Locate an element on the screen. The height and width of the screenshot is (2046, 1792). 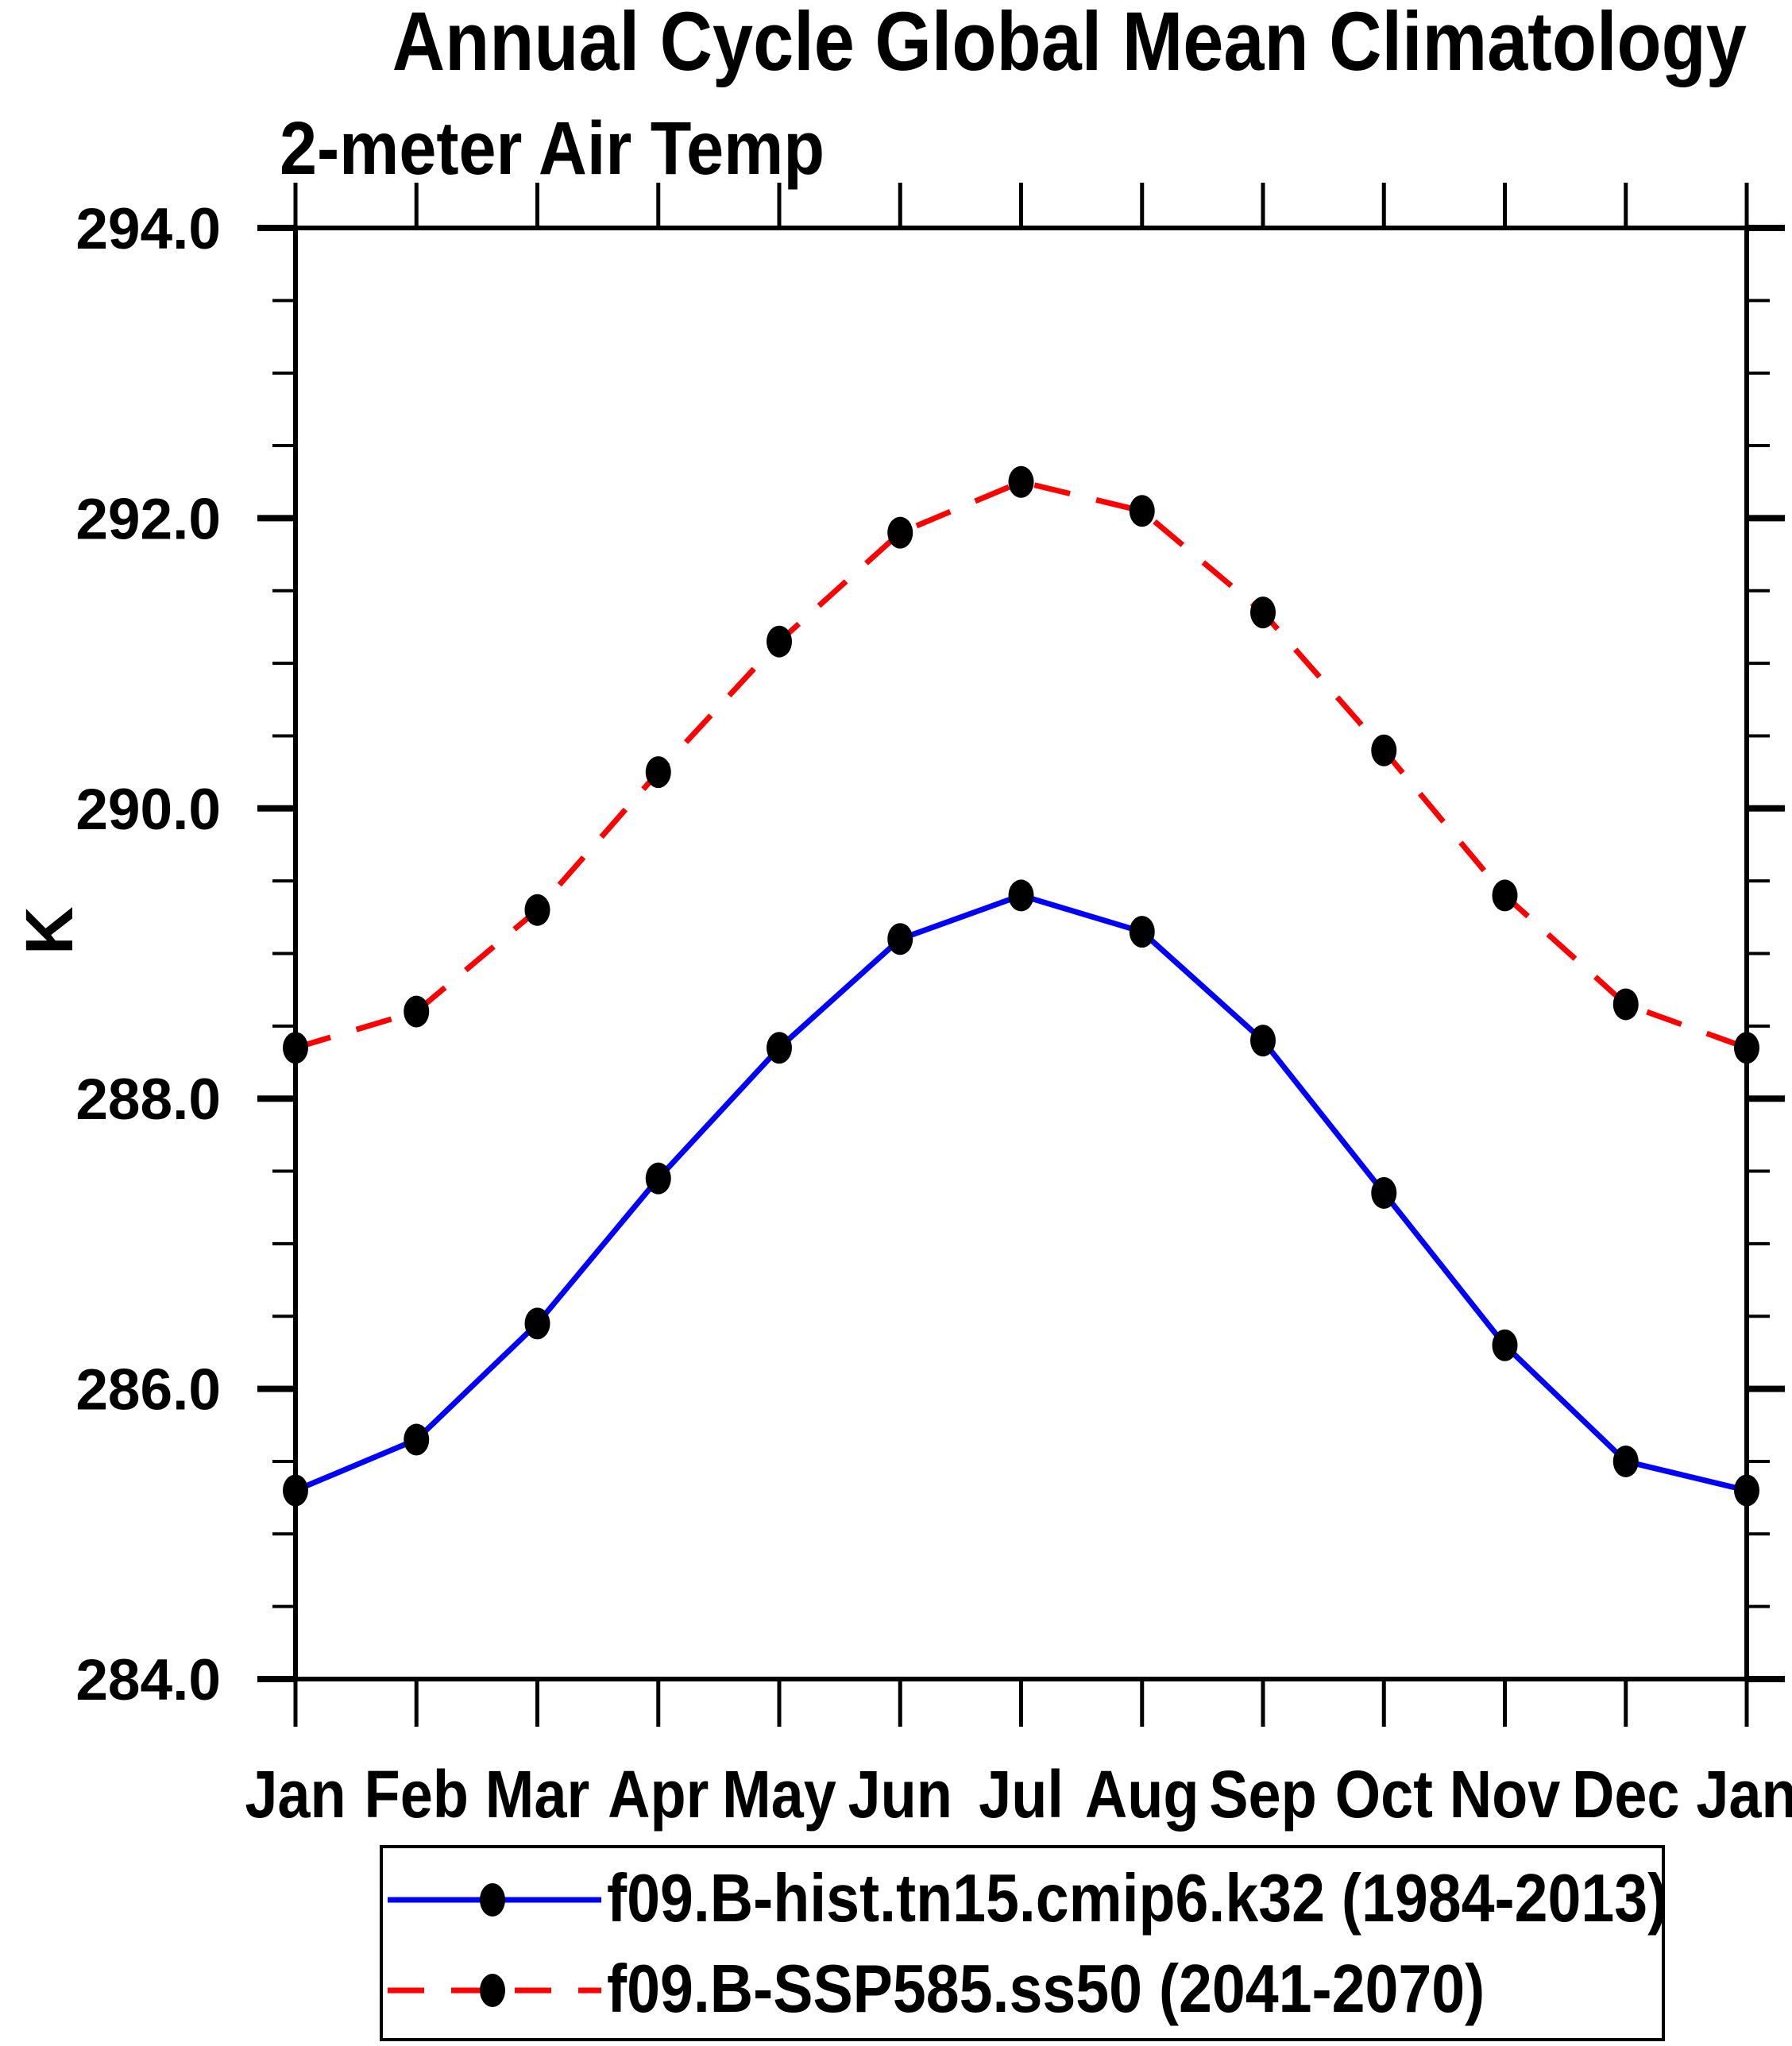
x-axis-tick-label: Dec is located at coordinates (1626, 1794).